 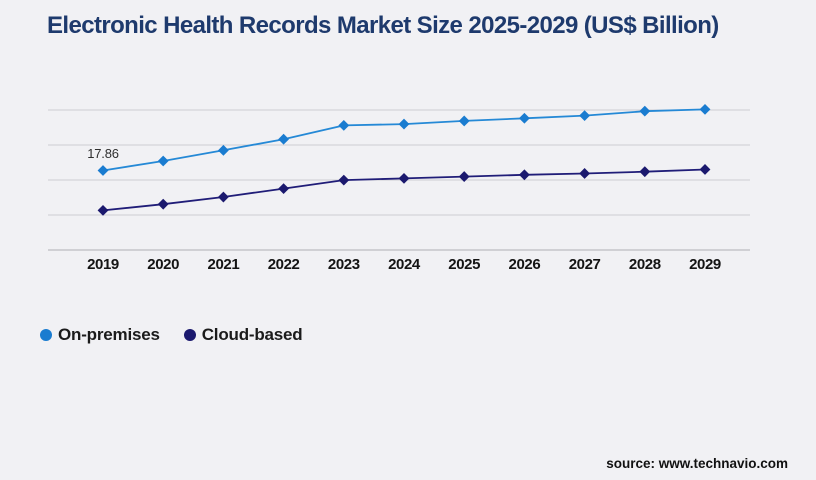 What do you see at coordinates (109, 334) in the screenshot?
I see `legend-label-on-premises: On-premises` at bounding box center [109, 334].